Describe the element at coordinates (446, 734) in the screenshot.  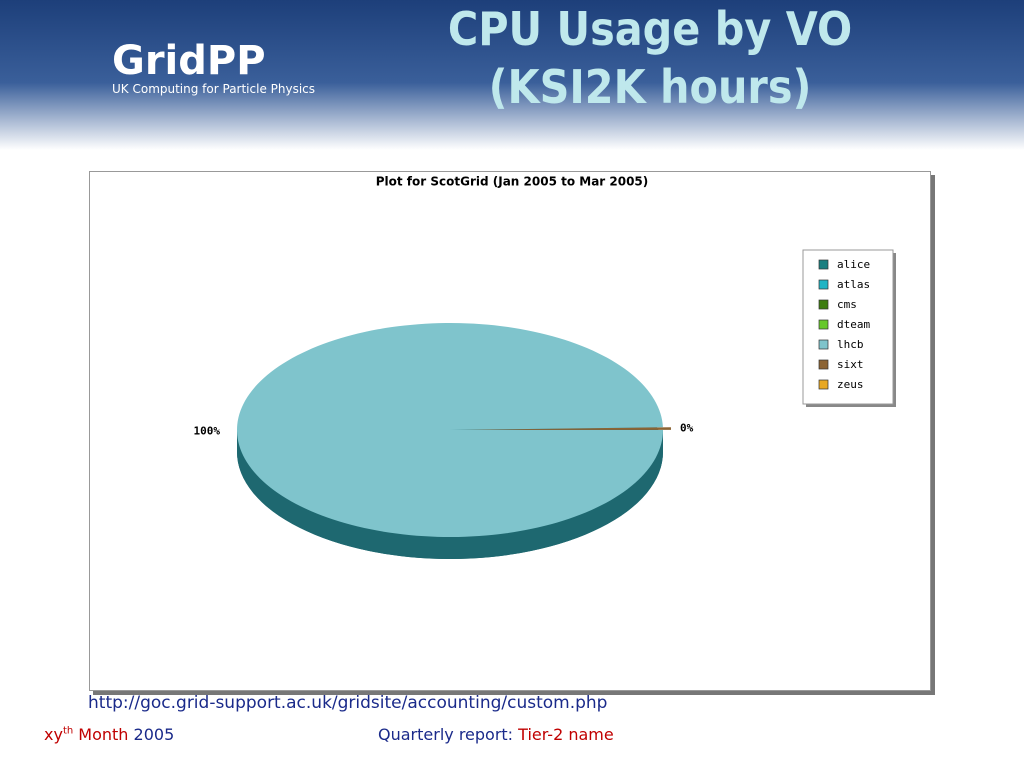
I see `report-label: Quarterly report:` at that location.